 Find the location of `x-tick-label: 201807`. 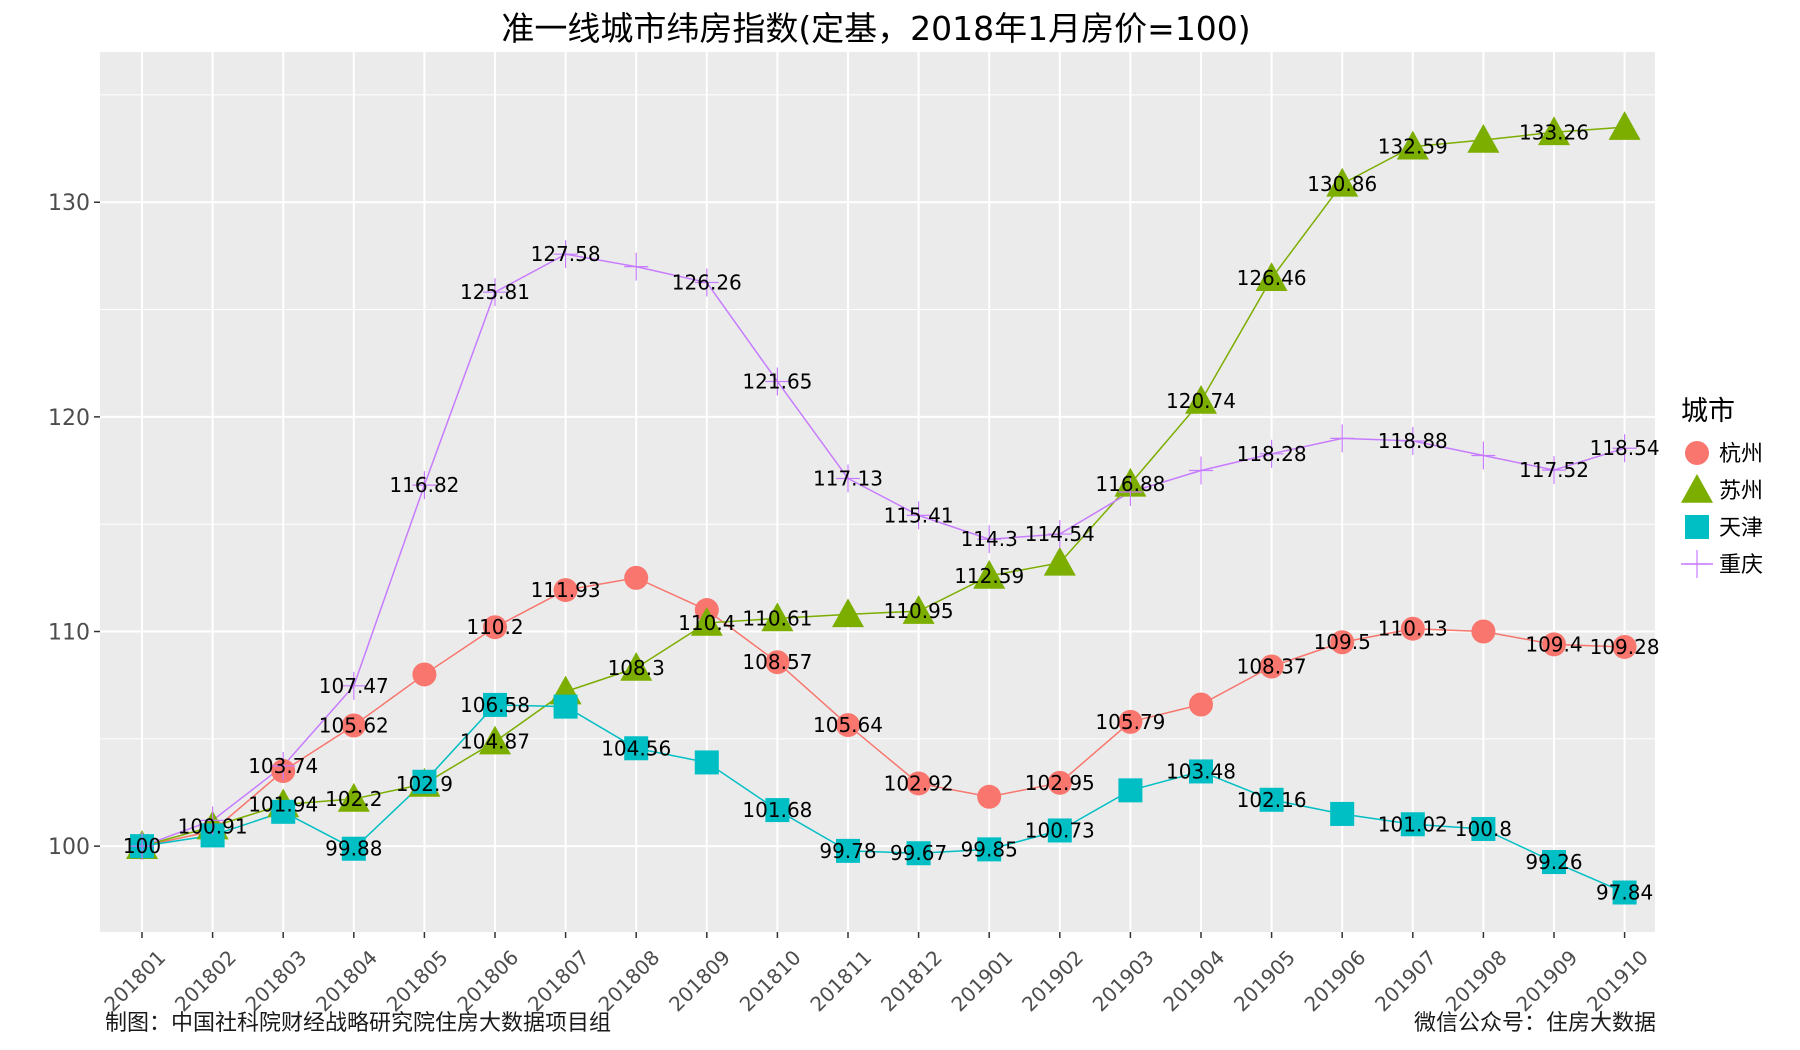

x-tick-label: 201807 is located at coordinates (558, 980).